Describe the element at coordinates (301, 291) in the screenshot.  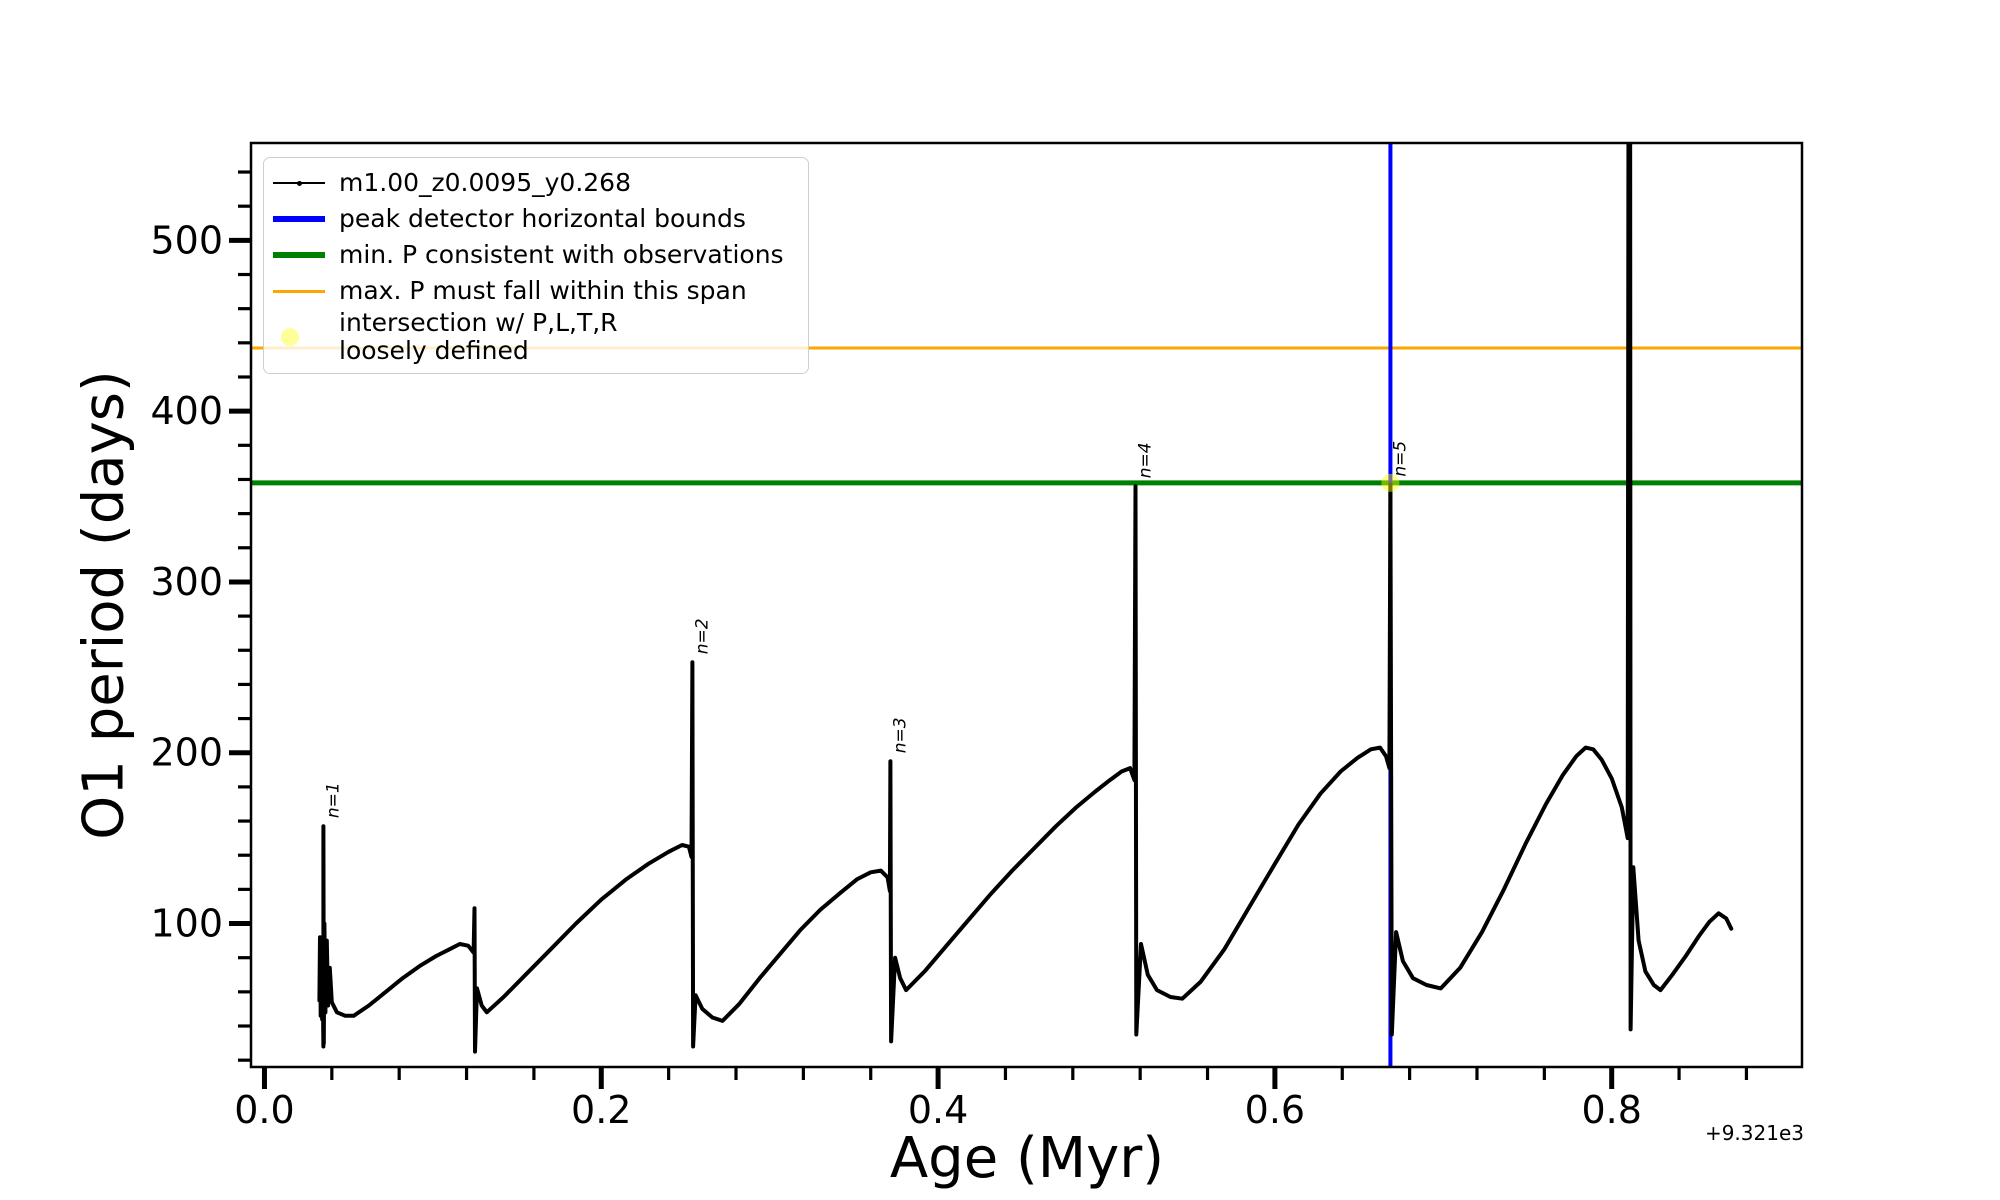
I see `orange-line-swatch-icon` at that location.